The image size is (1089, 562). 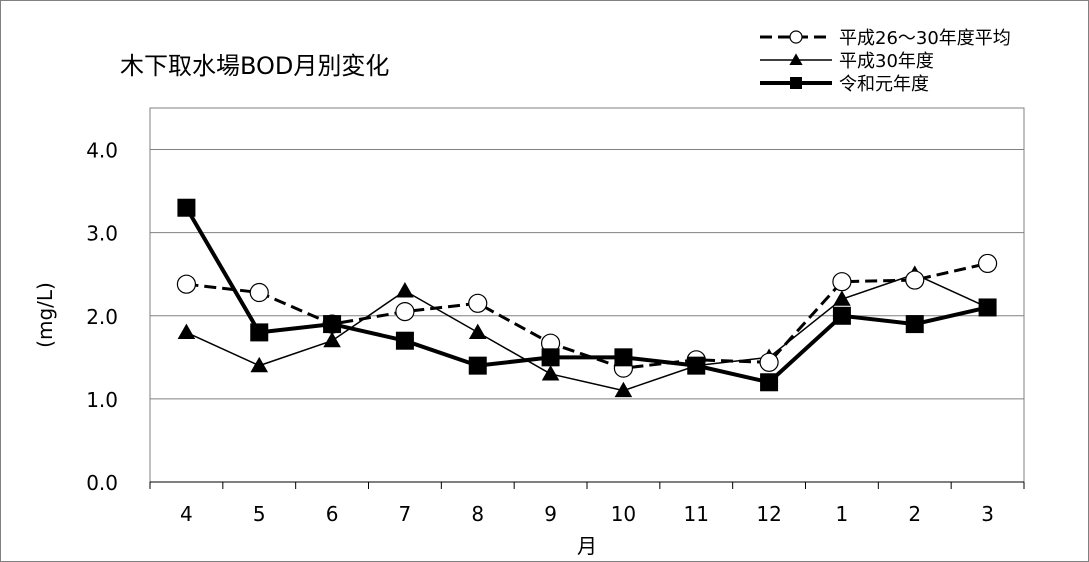 What do you see at coordinates (405, 514) in the screenshot?
I see `x-tick-label: 7` at bounding box center [405, 514].